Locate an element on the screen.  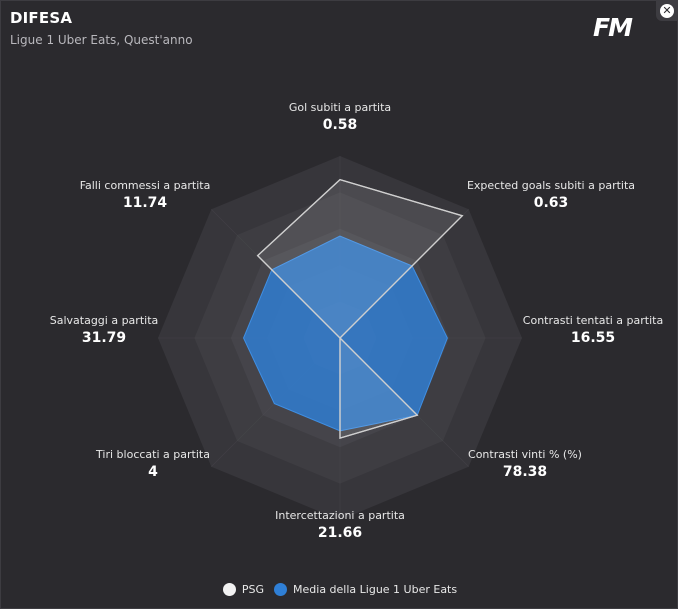
axis-value-5: 4 is located at coordinates (153, 472).